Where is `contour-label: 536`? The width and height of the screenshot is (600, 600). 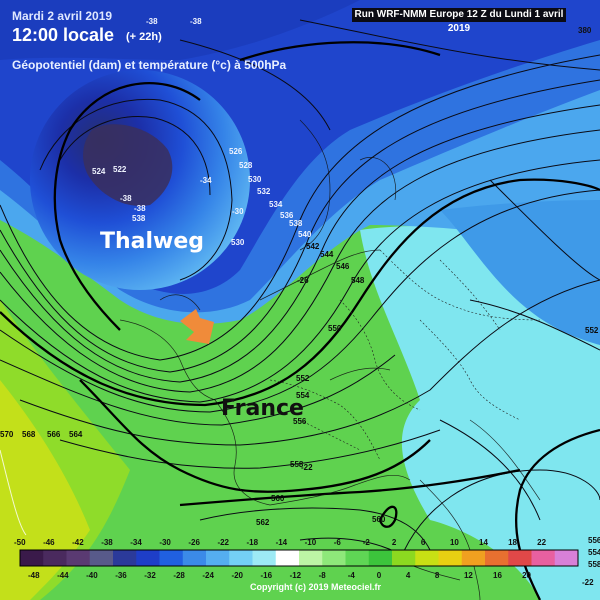
contour-label: 536 is located at coordinates (287, 215).